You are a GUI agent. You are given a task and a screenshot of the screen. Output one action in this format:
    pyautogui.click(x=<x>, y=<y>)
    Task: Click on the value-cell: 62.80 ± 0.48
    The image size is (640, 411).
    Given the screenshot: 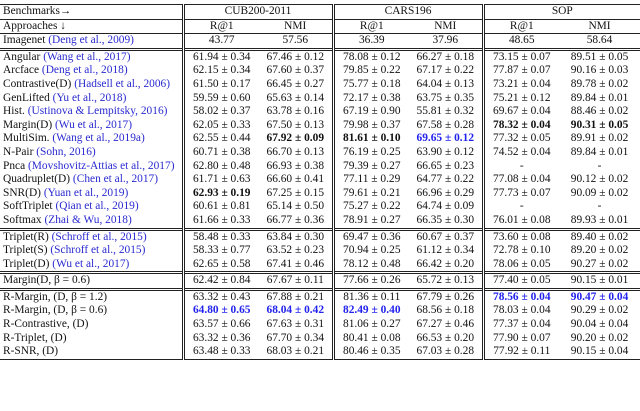 What is the action you would take?
    pyautogui.click(x=220, y=166)
    